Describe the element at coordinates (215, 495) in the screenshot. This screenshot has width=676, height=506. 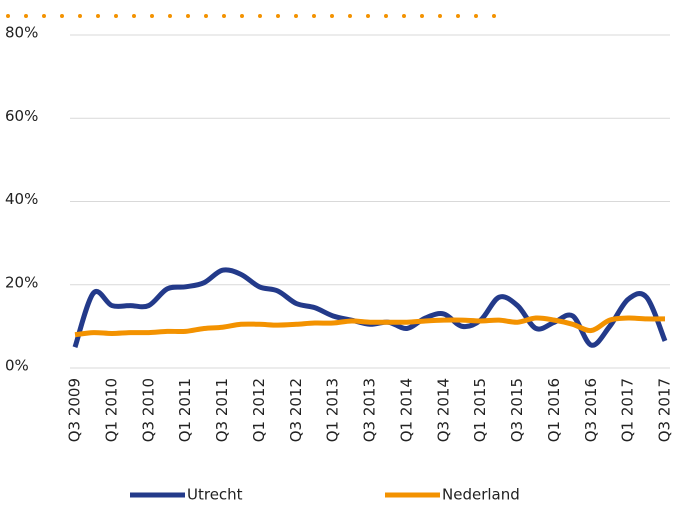
I see `legend-label: Utrecht` at that location.